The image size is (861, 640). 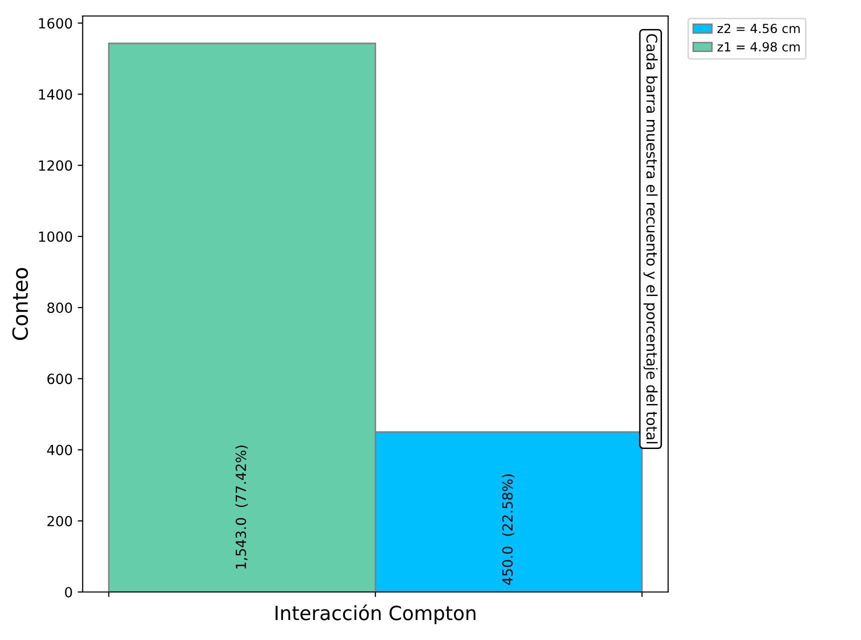 What do you see at coordinates (59, 379) in the screenshot?
I see `y-tick-label: 600` at bounding box center [59, 379].